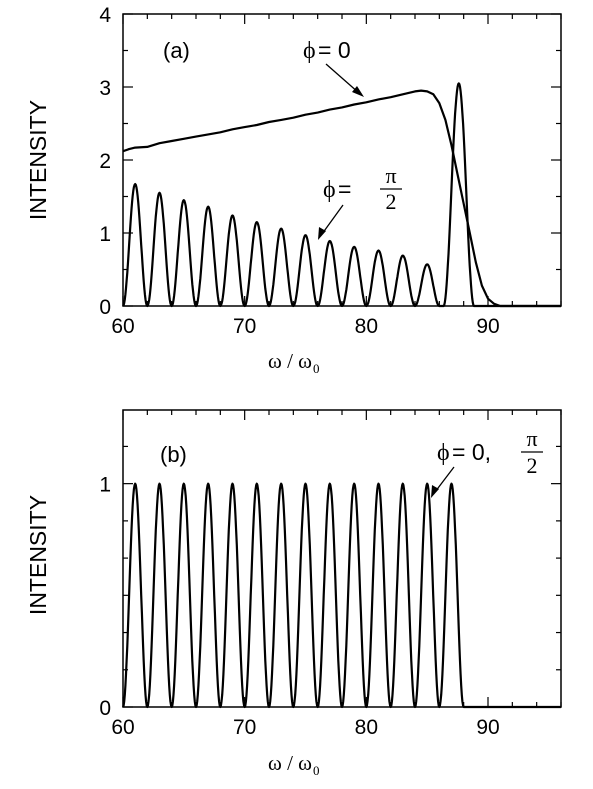  What do you see at coordinates (391, 201) in the screenshot?
I see `annotation-phi-pi-2-den: 2` at bounding box center [391, 201].